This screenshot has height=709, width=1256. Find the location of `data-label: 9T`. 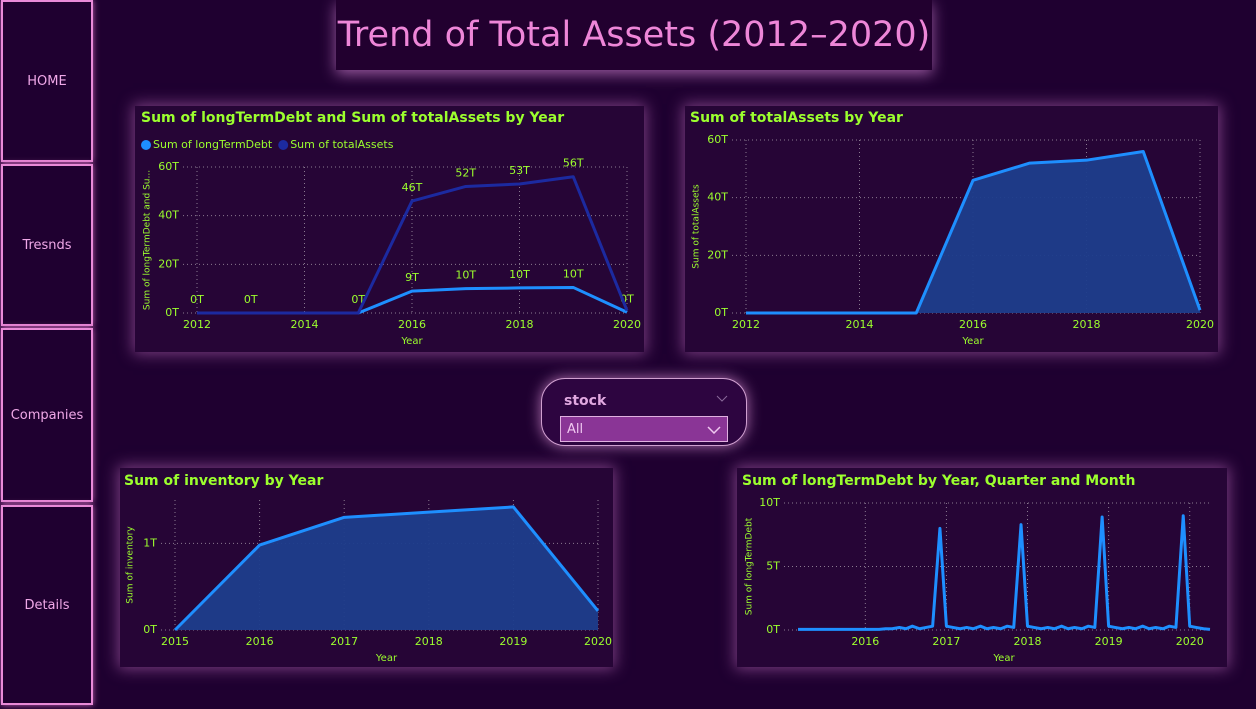

data-label: 9T is located at coordinates (412, 277).